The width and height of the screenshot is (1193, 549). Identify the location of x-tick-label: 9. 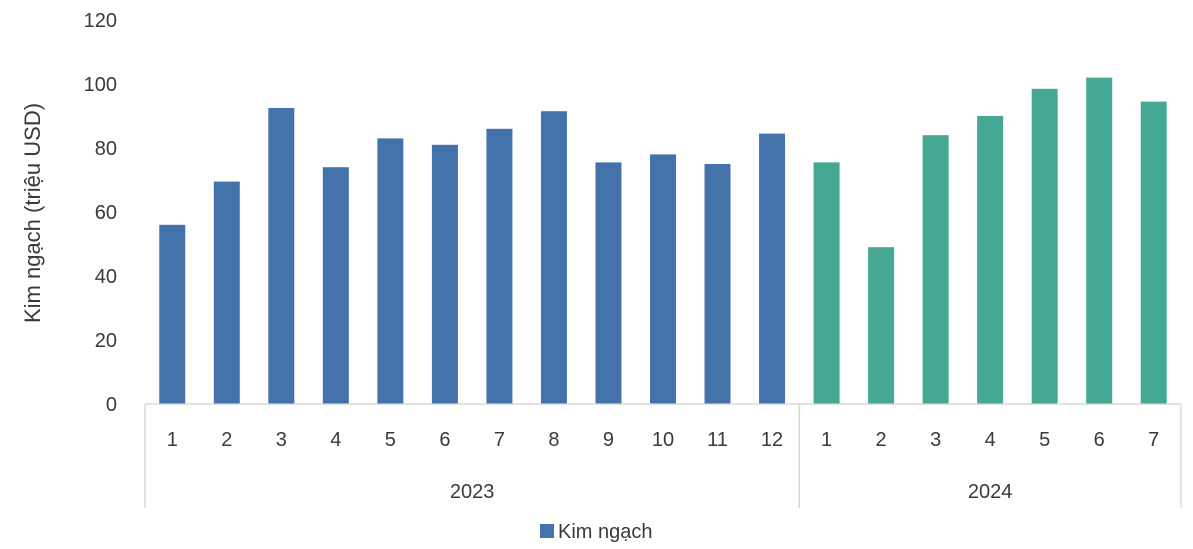
(608, 440).